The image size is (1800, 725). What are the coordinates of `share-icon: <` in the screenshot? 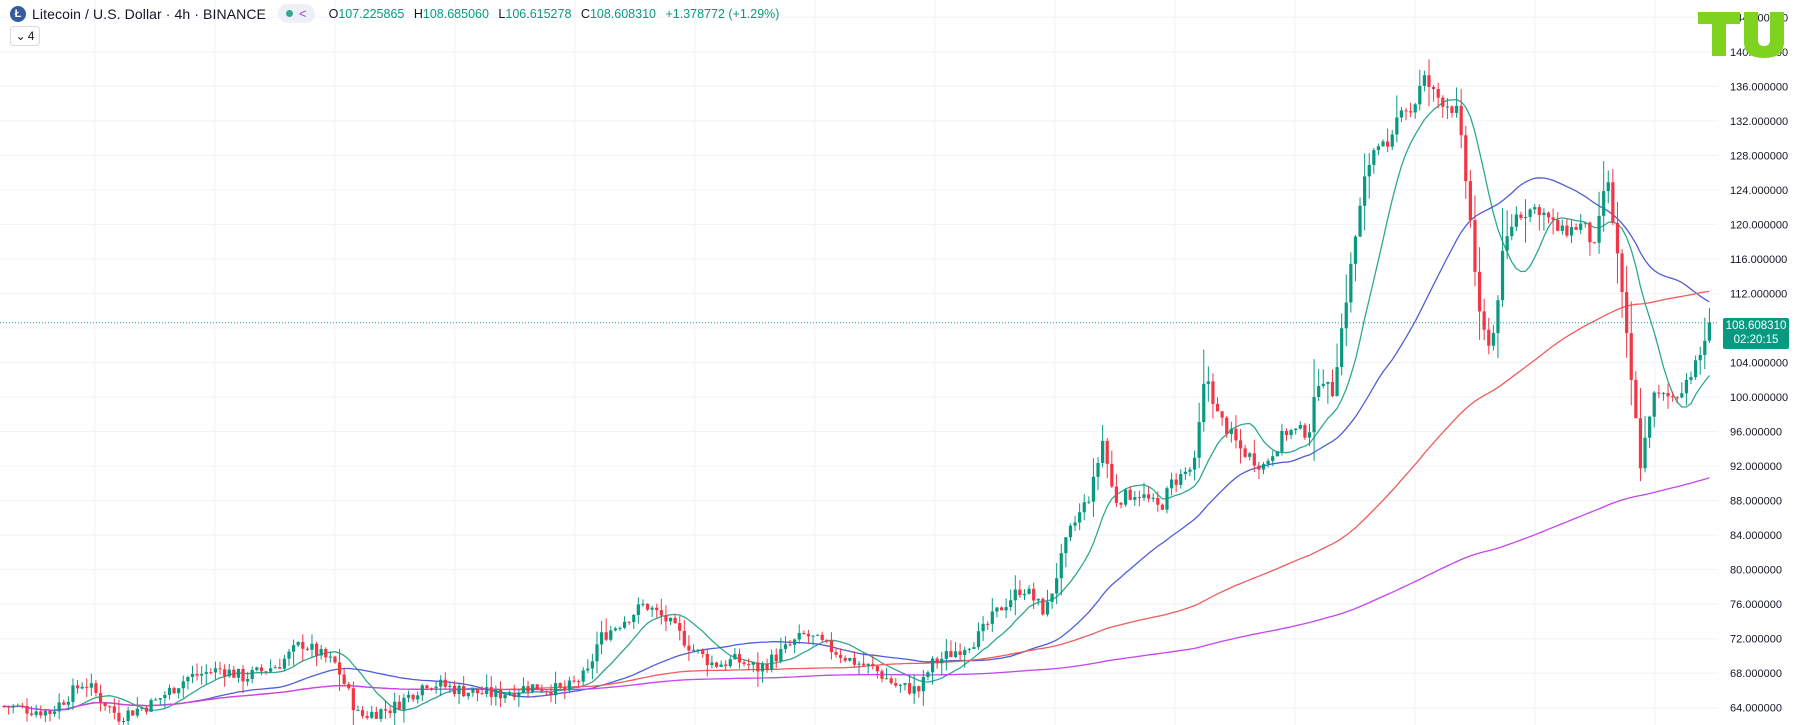 It's located at (303, 13).